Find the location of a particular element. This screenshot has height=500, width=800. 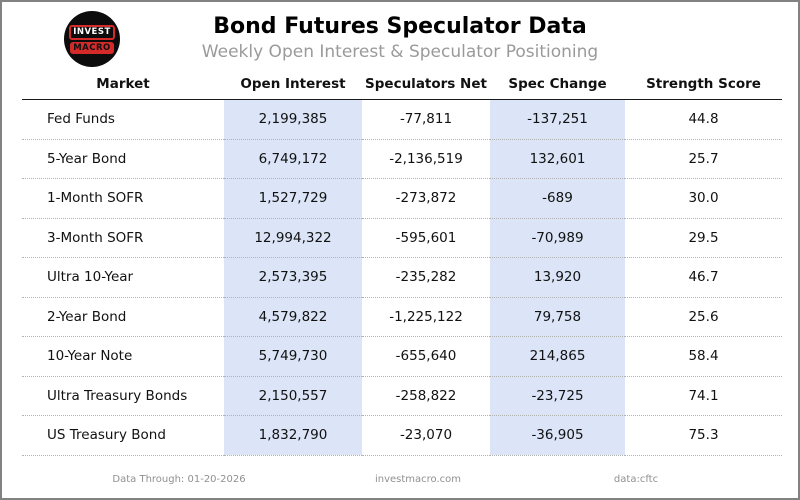

cell-market: 2-Year Bond is located at coordinates (123, 317).